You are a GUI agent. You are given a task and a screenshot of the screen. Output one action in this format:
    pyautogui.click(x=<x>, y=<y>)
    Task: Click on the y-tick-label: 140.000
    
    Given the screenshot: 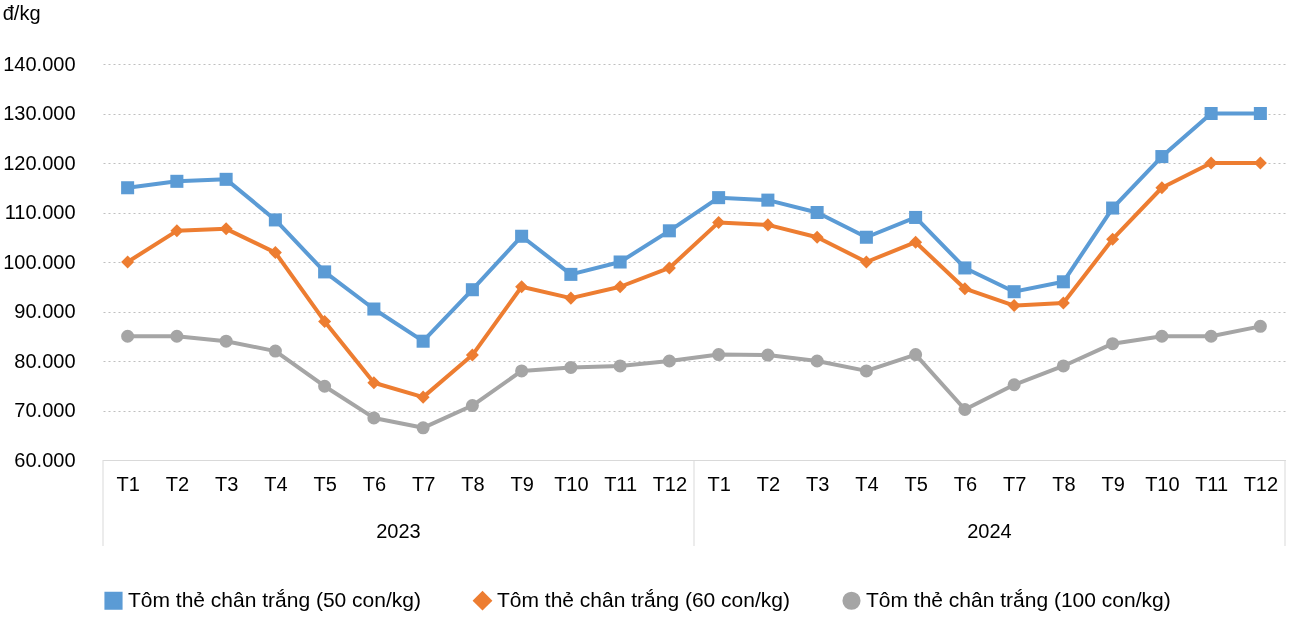 What is the action you would take?
    pyautogui.click(x=39, y=63)
    